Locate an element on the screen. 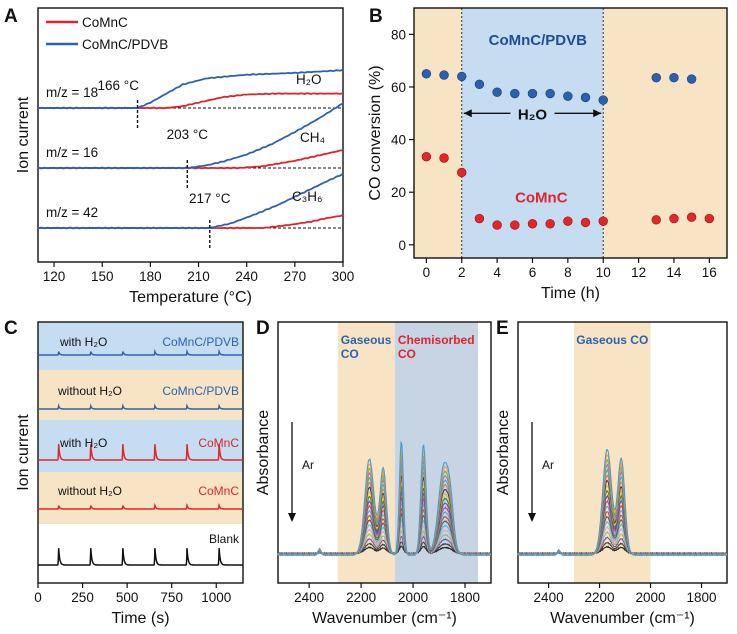 The image size is (737, 634). panel-d-ar-arrowhead is located at coordinates (292, 517).